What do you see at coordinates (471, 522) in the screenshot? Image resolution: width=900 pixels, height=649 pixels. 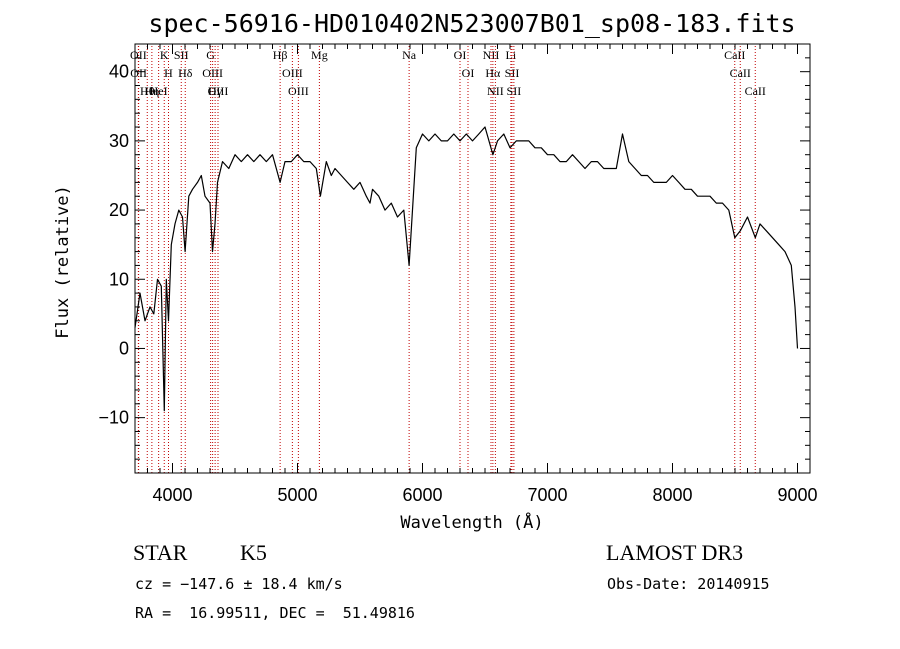 I see `x-axis-label: Wavelength (Å)` at bounding box center [471, 522].